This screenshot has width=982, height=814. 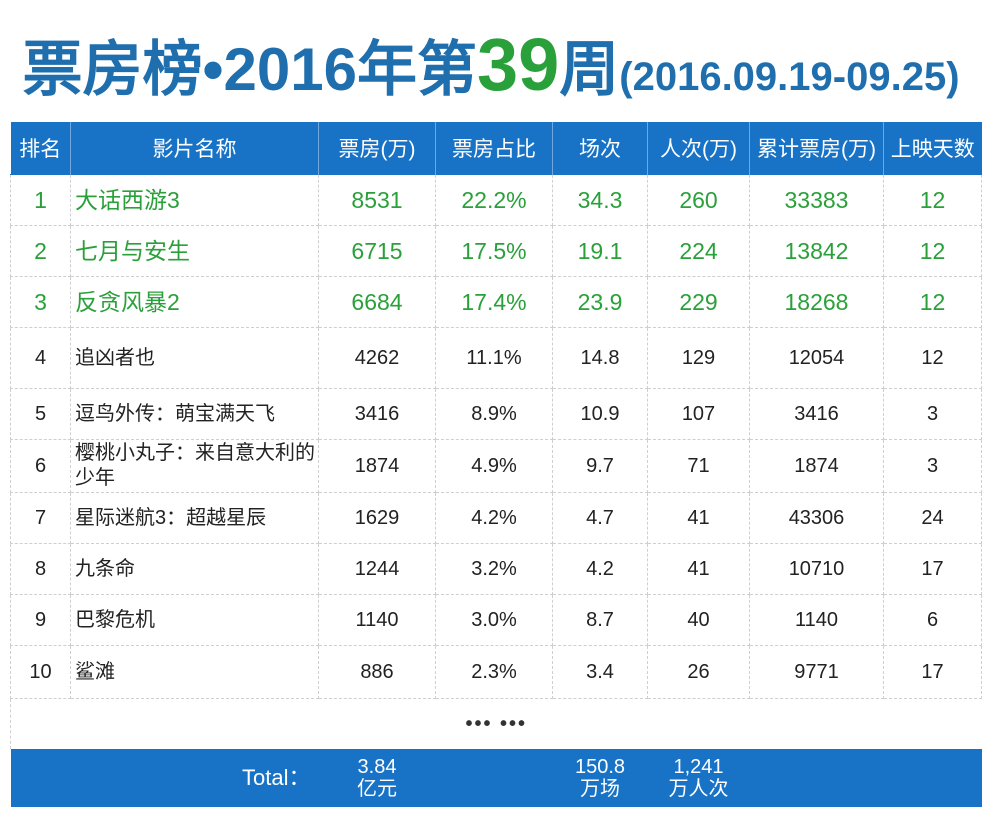 I want to click on col-header-share: 票房占比, so click(x=494, y=148).